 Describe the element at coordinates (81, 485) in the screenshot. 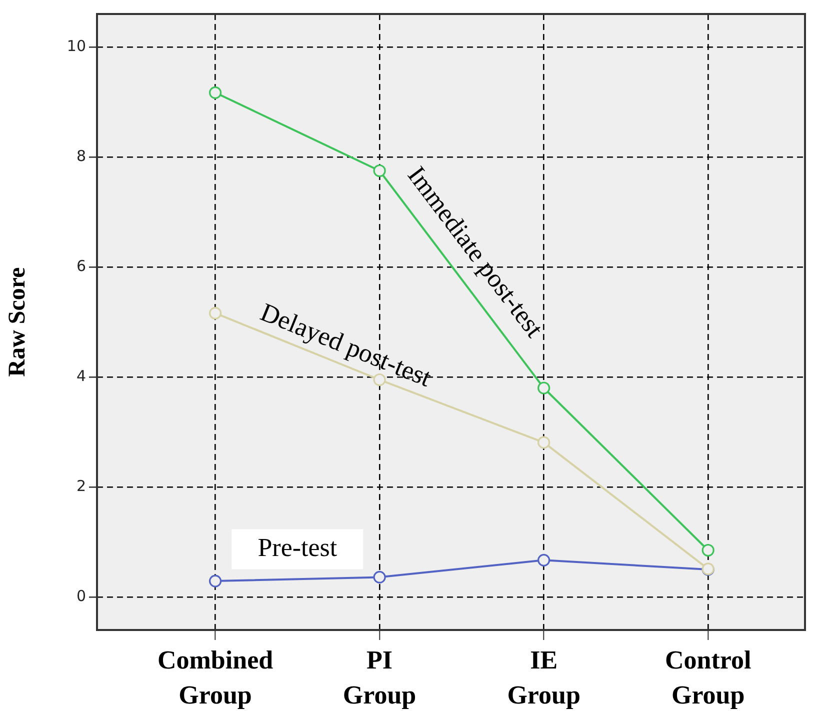

I see `y-tick-label: 2` at that location.